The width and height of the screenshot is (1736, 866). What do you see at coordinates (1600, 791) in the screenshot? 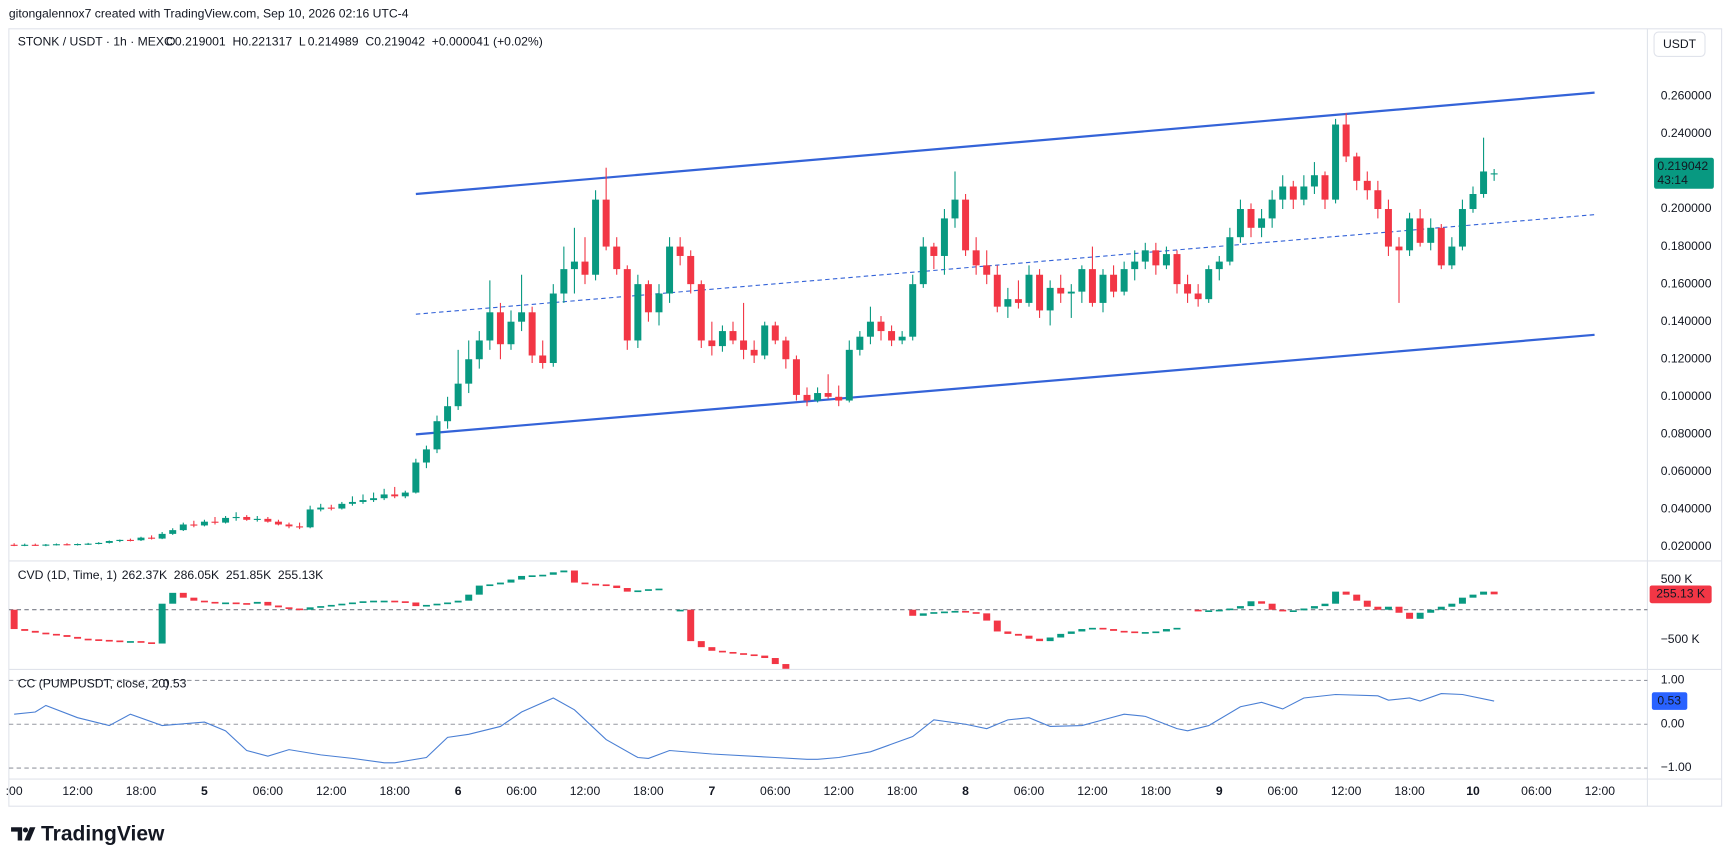
I see `x-tick-label: 12:00` at bounding box center [1600, 791].